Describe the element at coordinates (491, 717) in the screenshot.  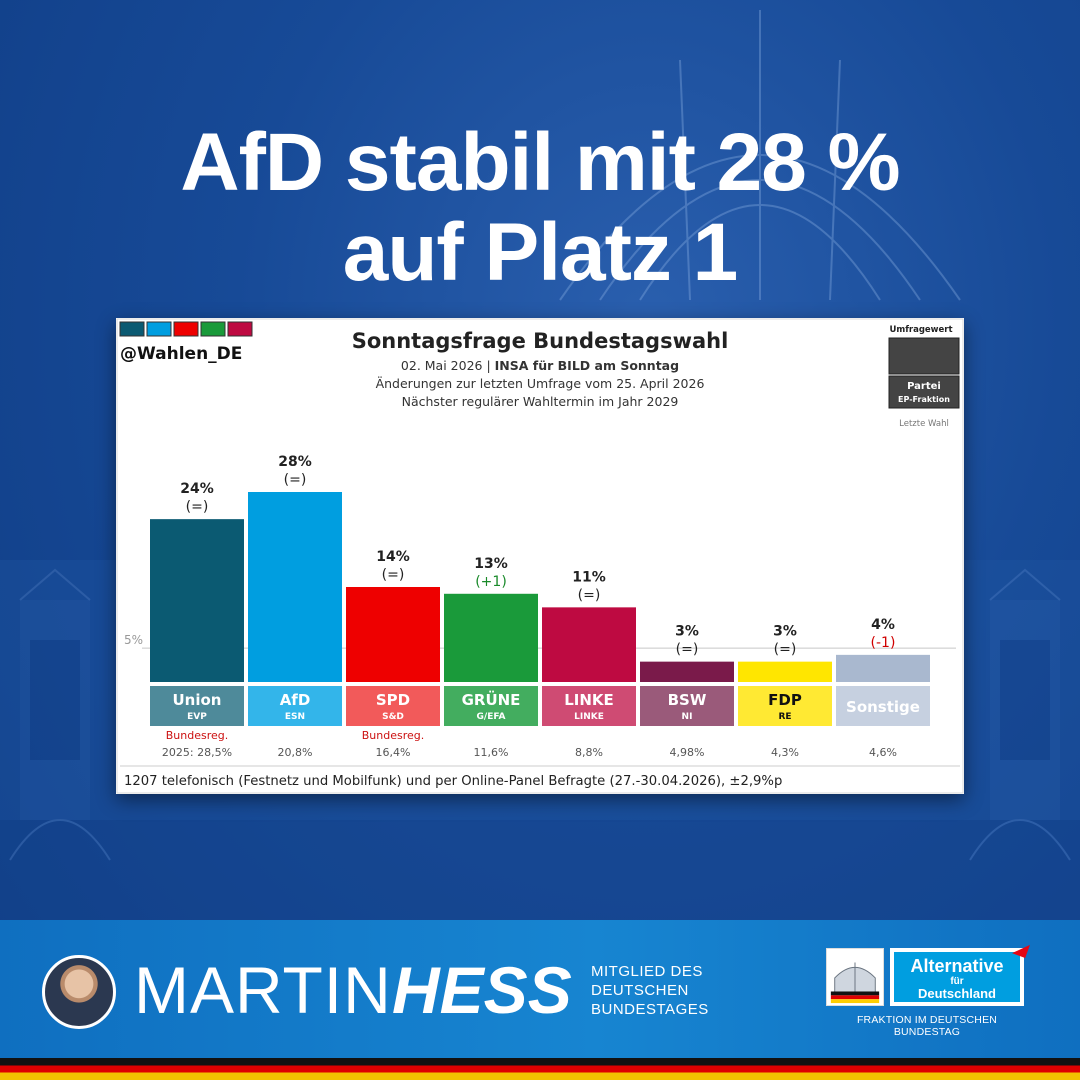
I see `party-ep-group: G/EFA` at that location.